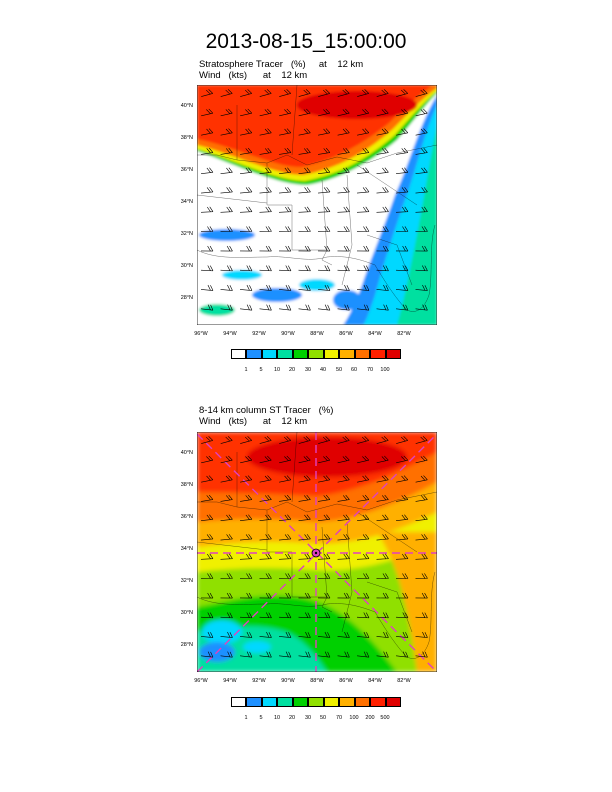 The image size is (612, 792). I want to click on panel2-xtick: 86°W, so click(346, 681).